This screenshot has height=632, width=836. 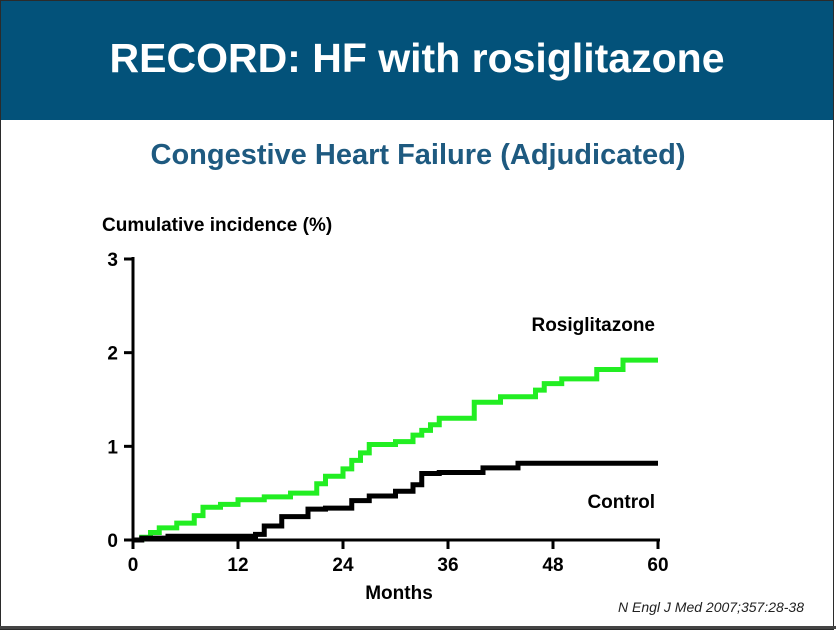 I want to click on series-label-rosiglitazone: Rosiglitazone, so click(x=593, y=325).